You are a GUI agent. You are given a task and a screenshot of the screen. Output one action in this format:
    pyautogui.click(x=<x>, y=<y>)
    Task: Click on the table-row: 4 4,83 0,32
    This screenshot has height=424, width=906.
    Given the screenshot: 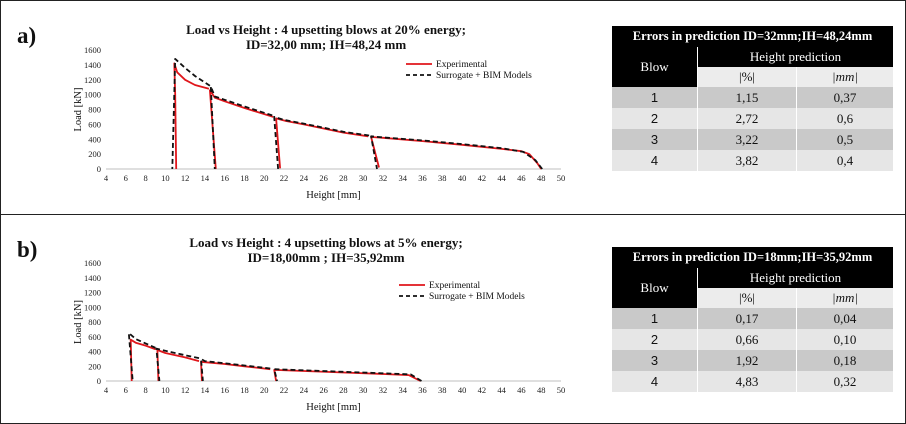 What is the action you would take?
    pyautogui.click(x=752, y=381)
    